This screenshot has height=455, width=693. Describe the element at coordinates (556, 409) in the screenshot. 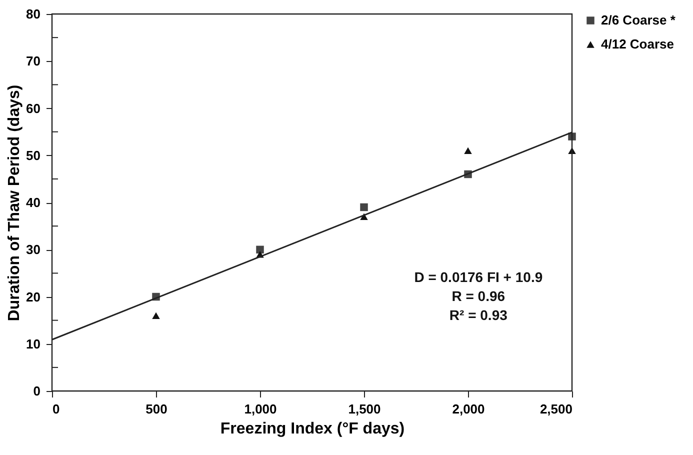

I see `x-tick-label: 2,500` at that location.